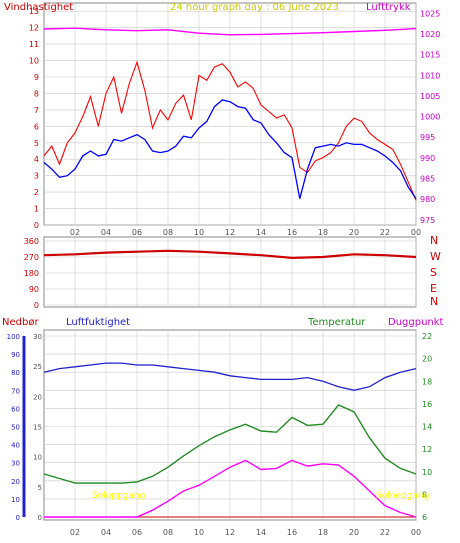  Describe the element at coordinates (98, 322) in the screenshot. I see `humidity-title: Luftfuktighet` at that location.